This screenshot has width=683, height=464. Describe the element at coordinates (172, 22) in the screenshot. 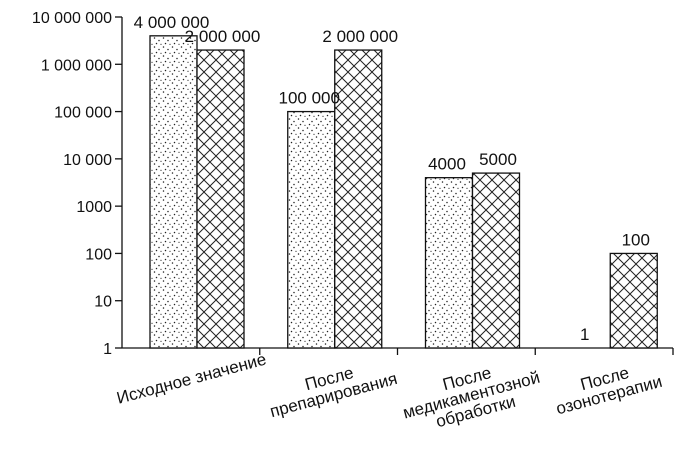

I see `data-label: 4 000 000` at that location.